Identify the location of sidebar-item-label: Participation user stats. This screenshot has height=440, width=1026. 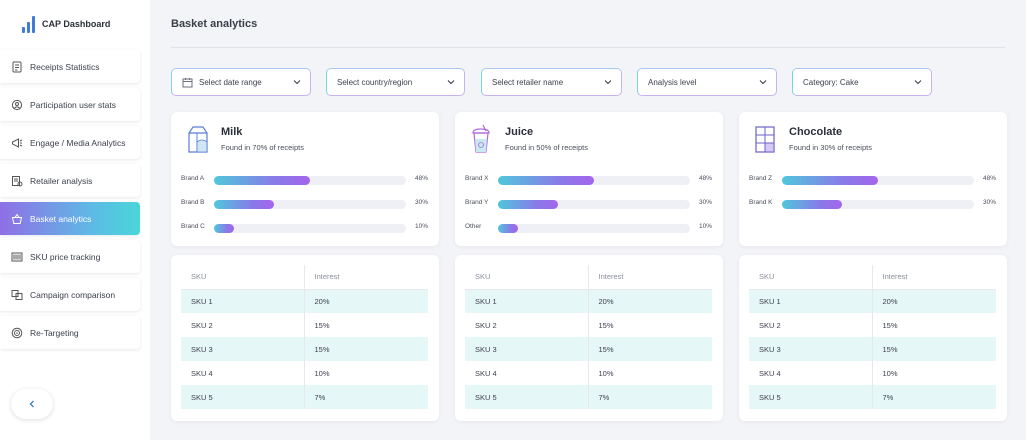
(73, 104).